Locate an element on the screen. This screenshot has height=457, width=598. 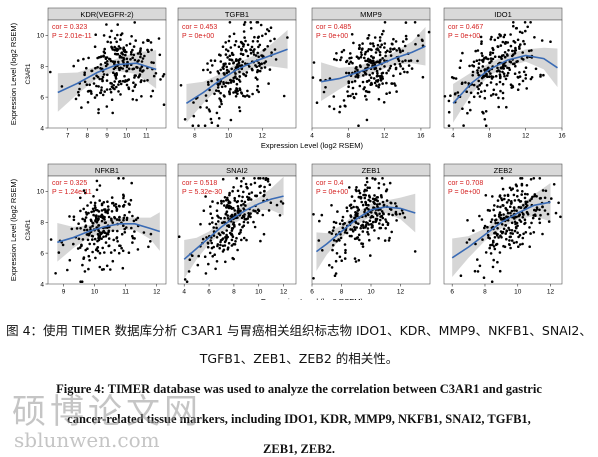
x-tick-label: 4 is located at coordinates (453, 136).